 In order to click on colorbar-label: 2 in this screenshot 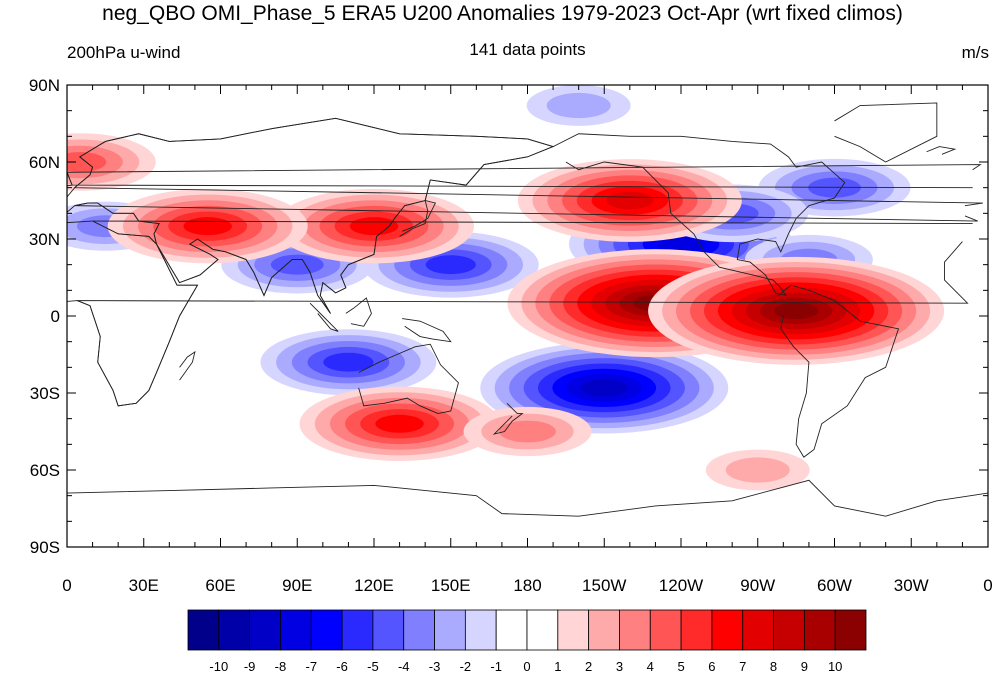, I will do `click(588, 666)`.